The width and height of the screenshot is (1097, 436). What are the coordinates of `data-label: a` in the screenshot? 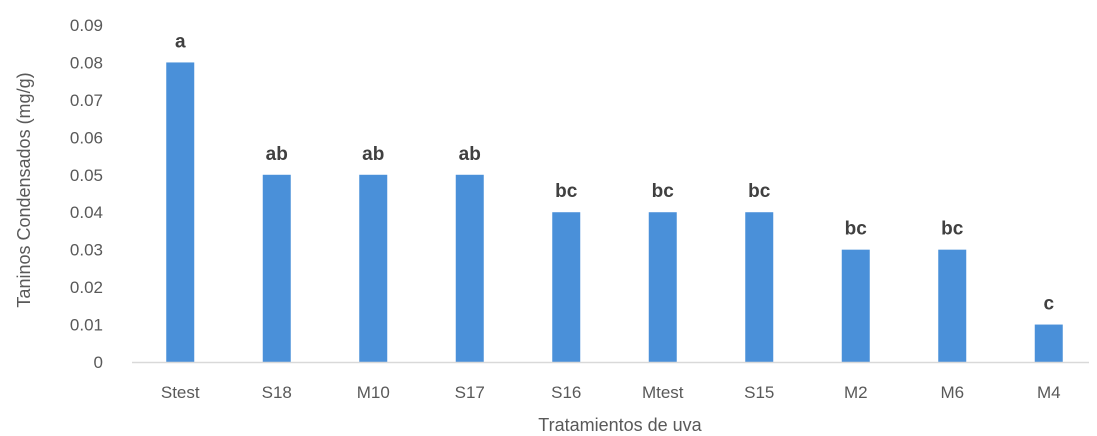 It's located at (180, 41).